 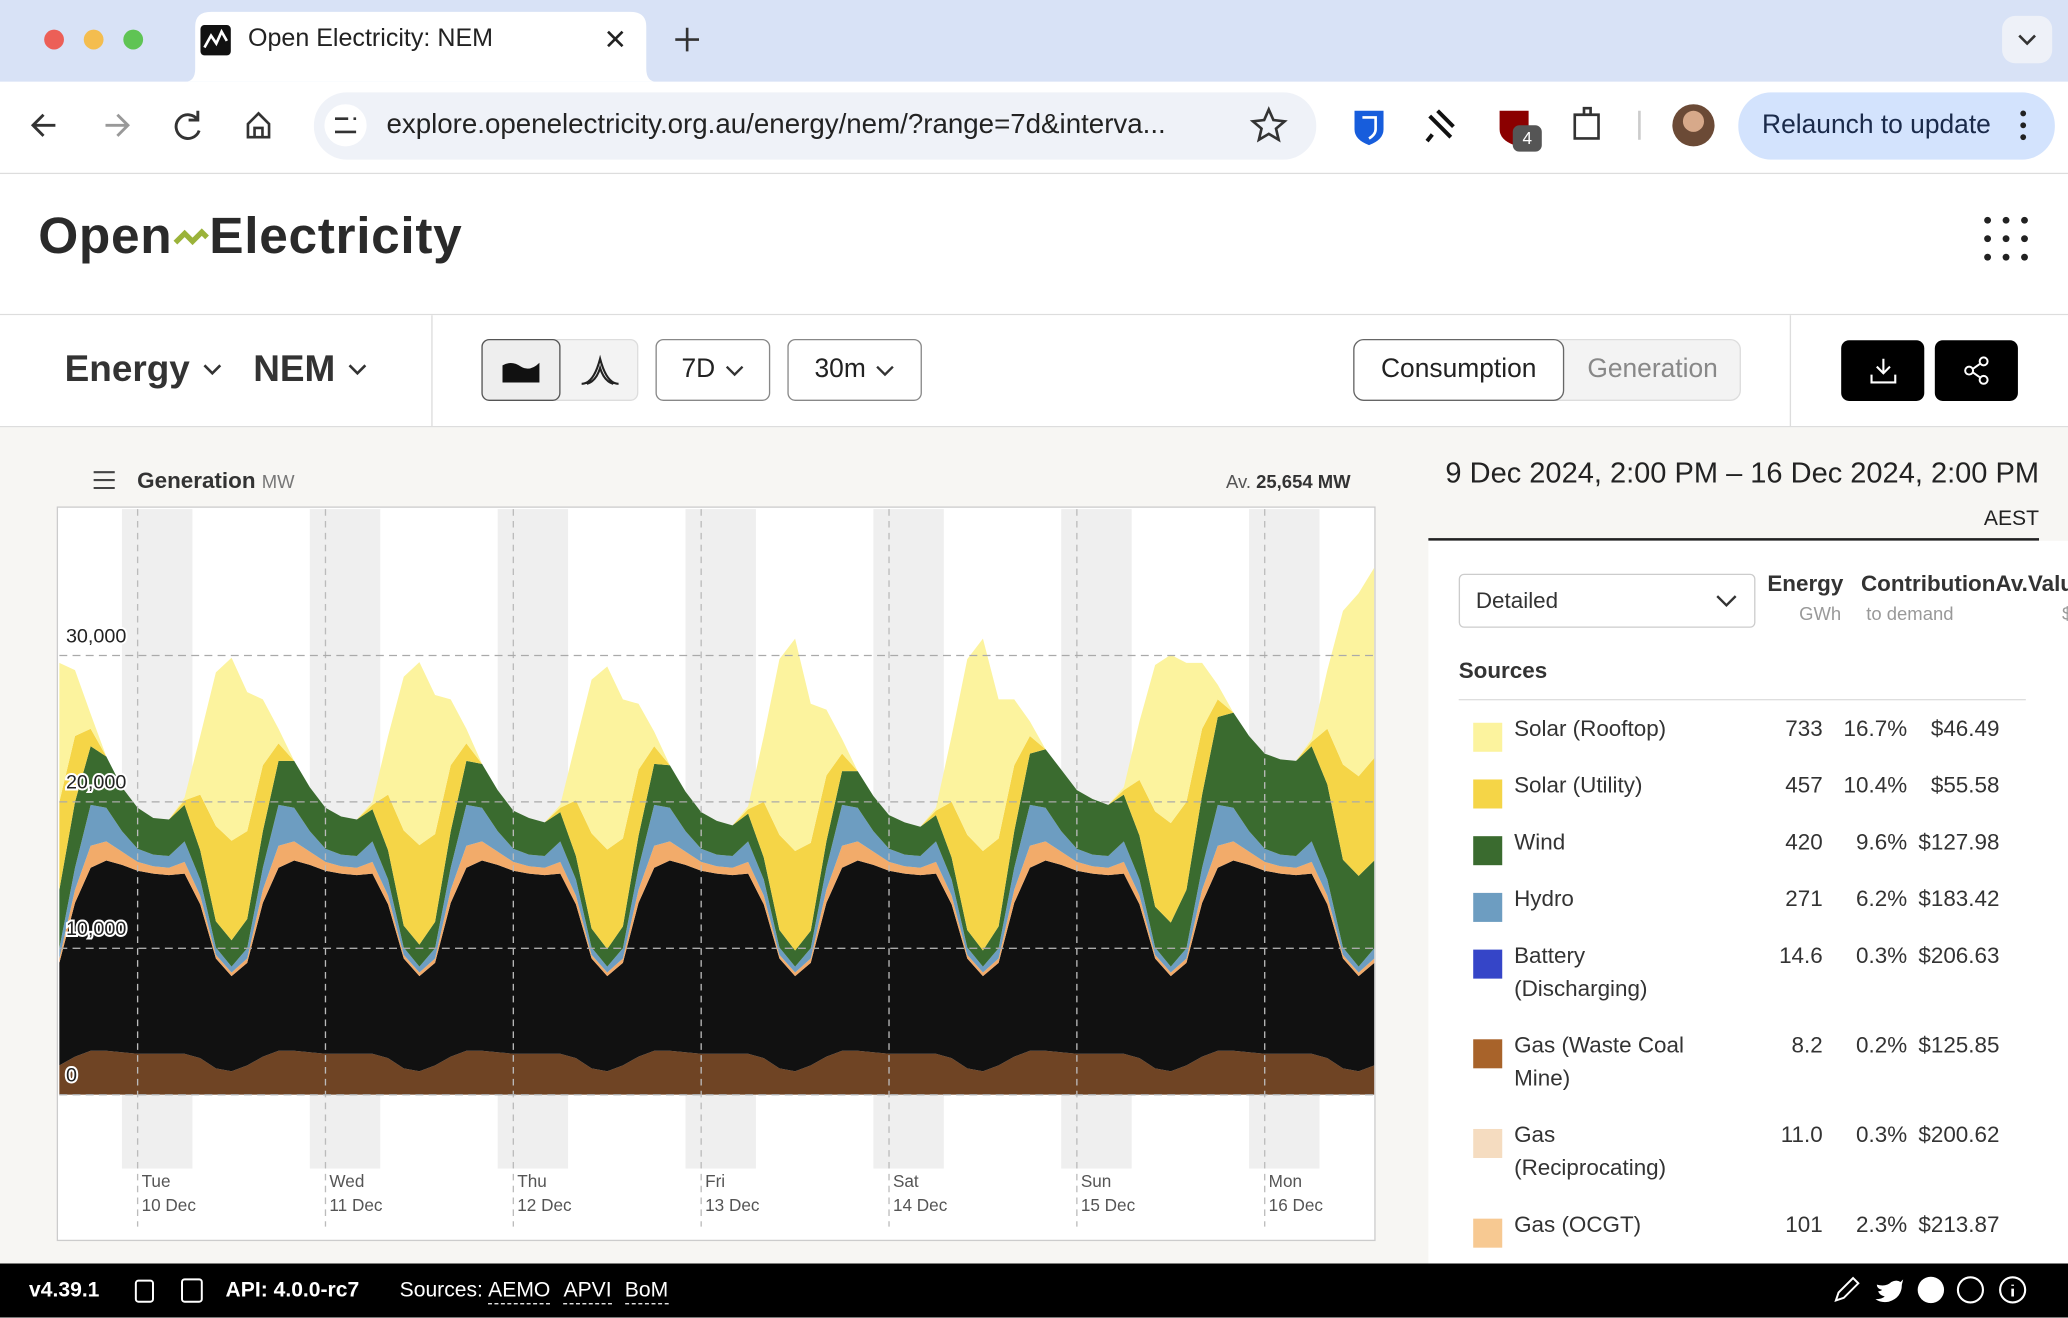 What do you see at coordinates (1517, 600) in the screenshot?
I see `view: Detailed` at bounding box center [1517, 600].